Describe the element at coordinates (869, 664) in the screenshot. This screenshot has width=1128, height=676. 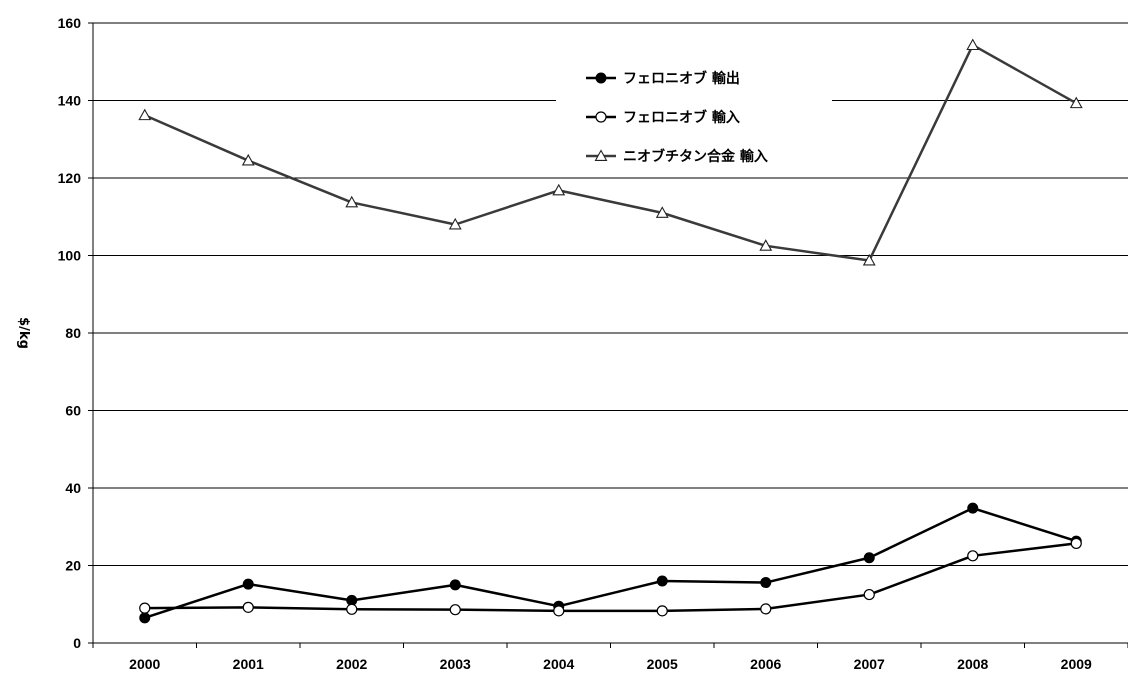
I see `x-tick-label: 2007` at that location.